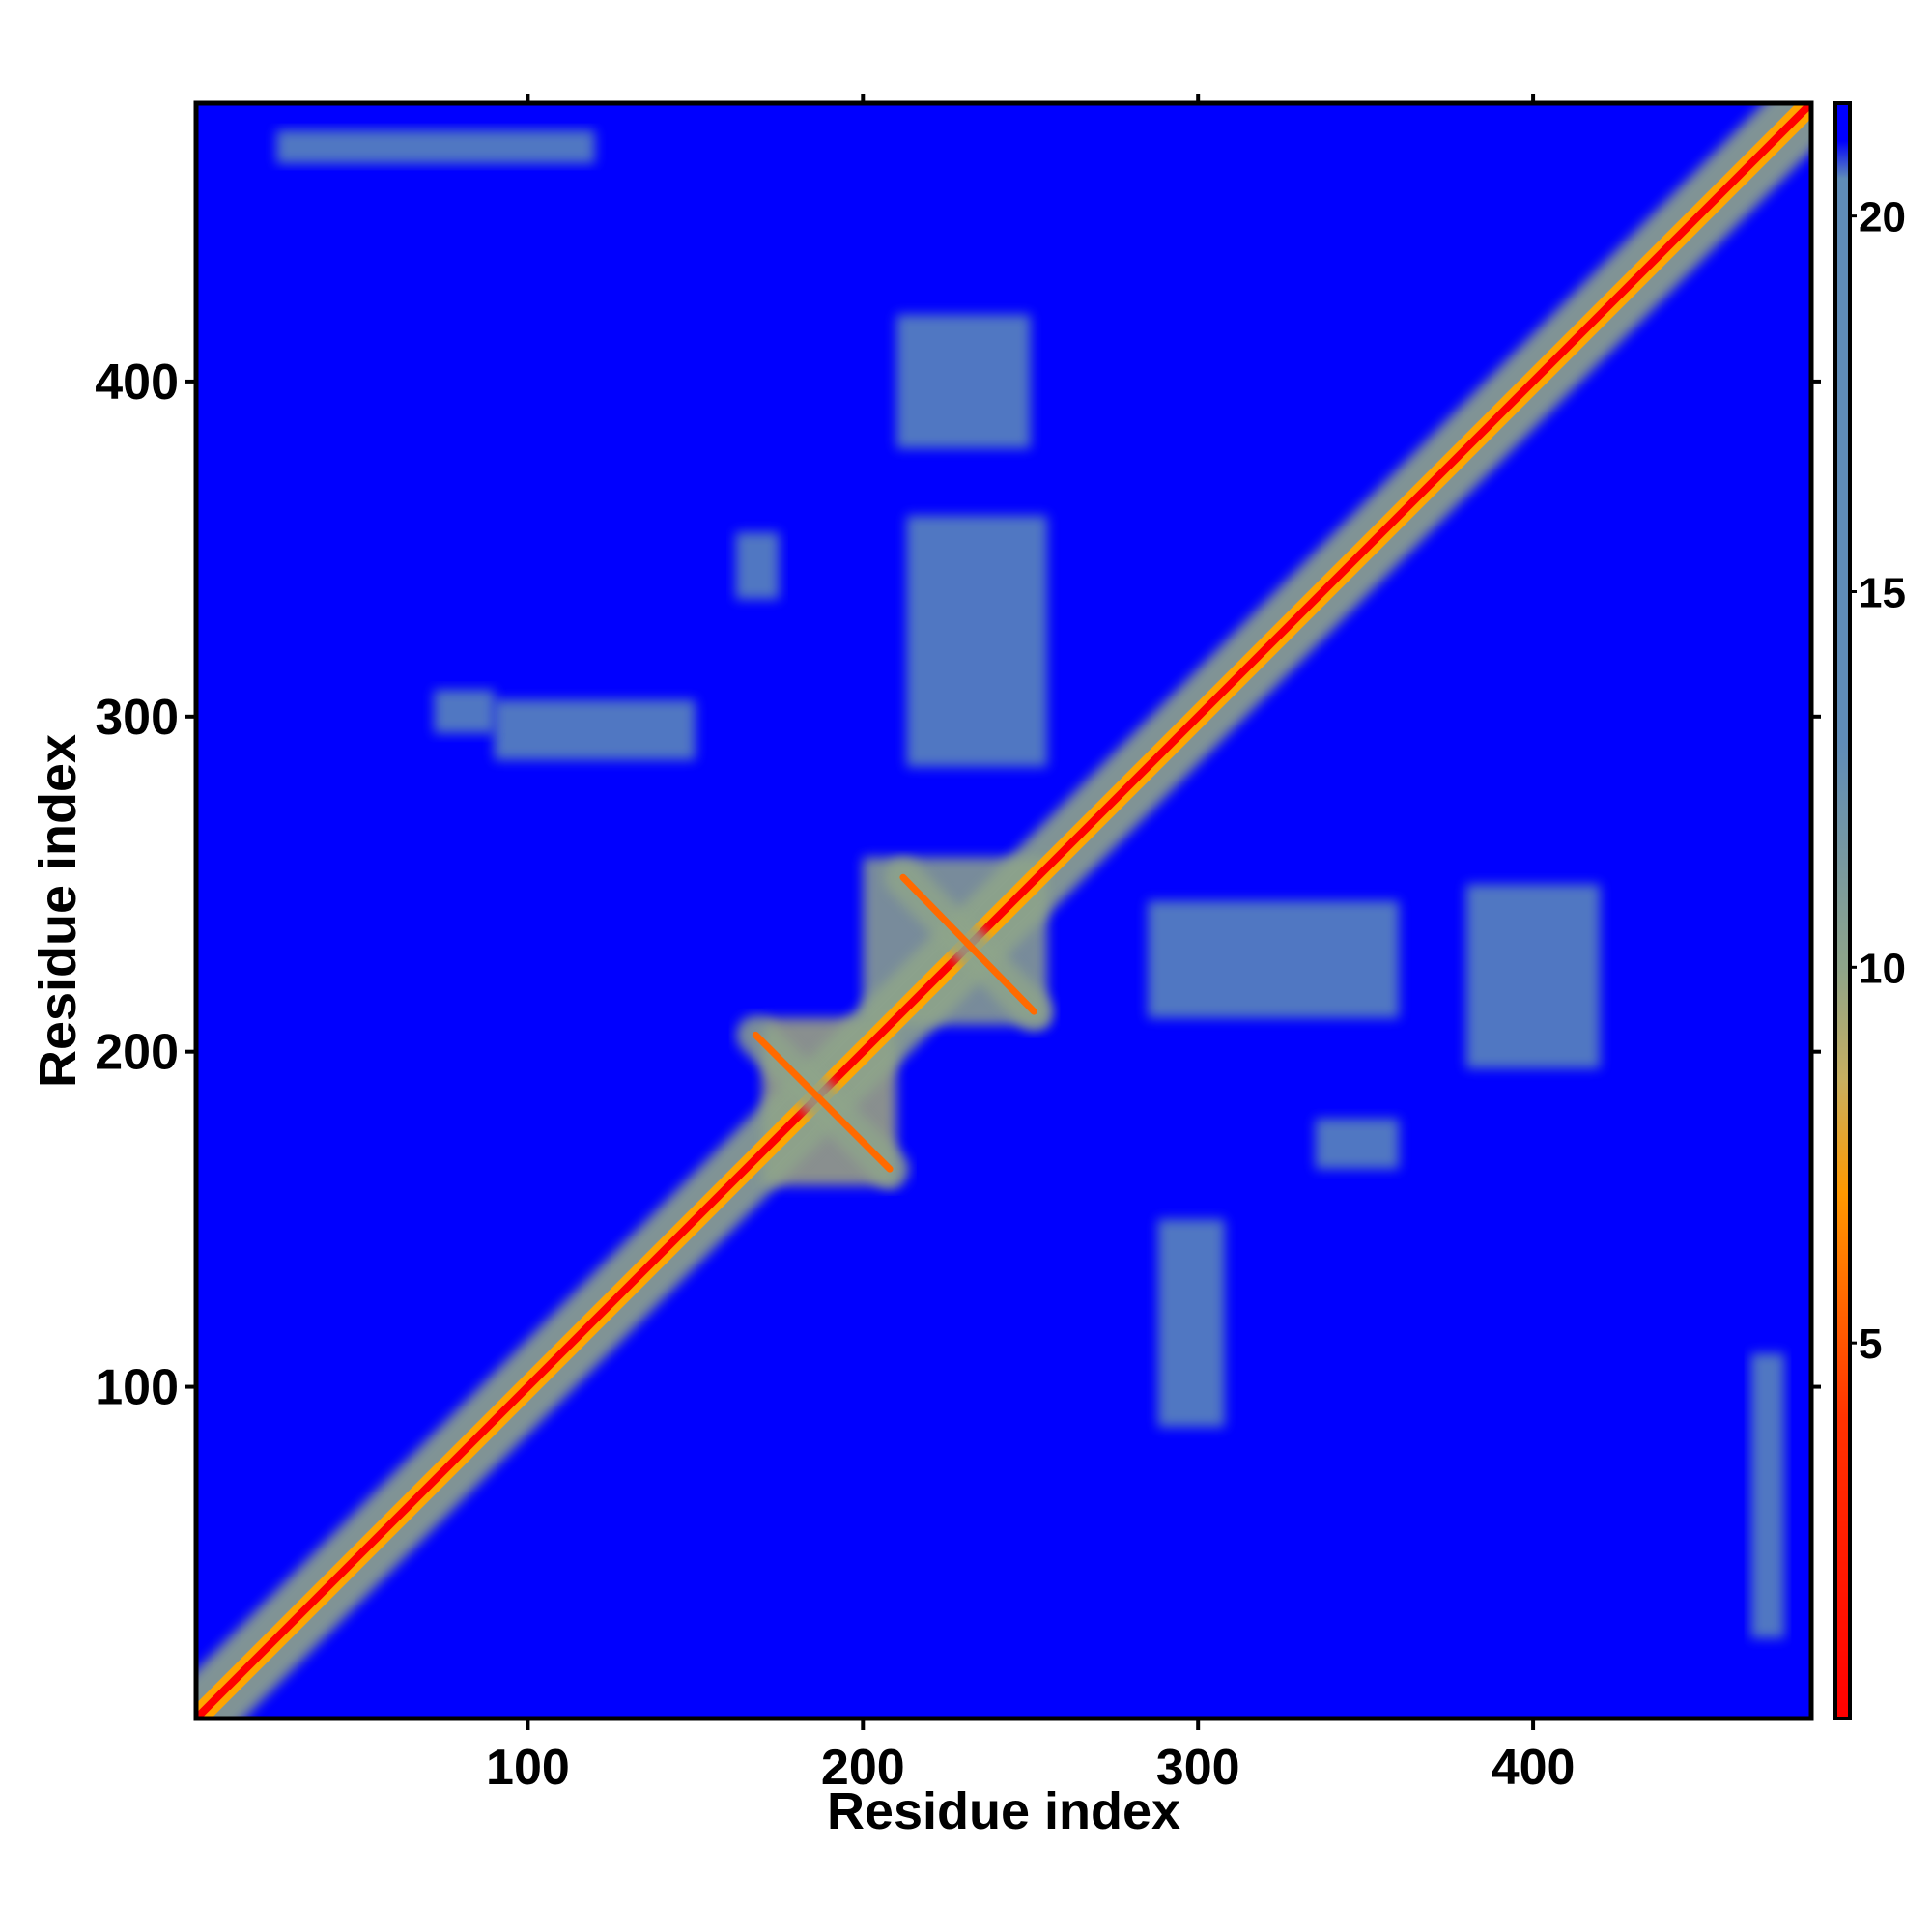 Image resolution: width=1932 pixels, height=1932 pixels. What do you see at coordinates (1878, 781) in the screenshot?
I see `colorbar-ticks: 5 10 15 20` at bounding box center [1878, 781].